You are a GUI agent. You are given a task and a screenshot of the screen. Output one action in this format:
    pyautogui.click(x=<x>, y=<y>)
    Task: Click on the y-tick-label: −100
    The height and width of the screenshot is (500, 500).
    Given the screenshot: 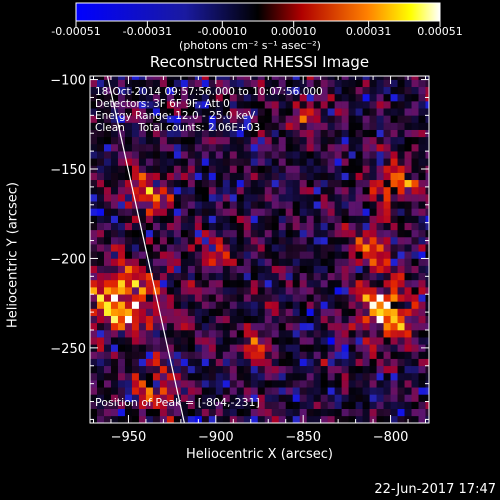 What is the action you would take?
    pyautogui.click(x=68, y=81)
    